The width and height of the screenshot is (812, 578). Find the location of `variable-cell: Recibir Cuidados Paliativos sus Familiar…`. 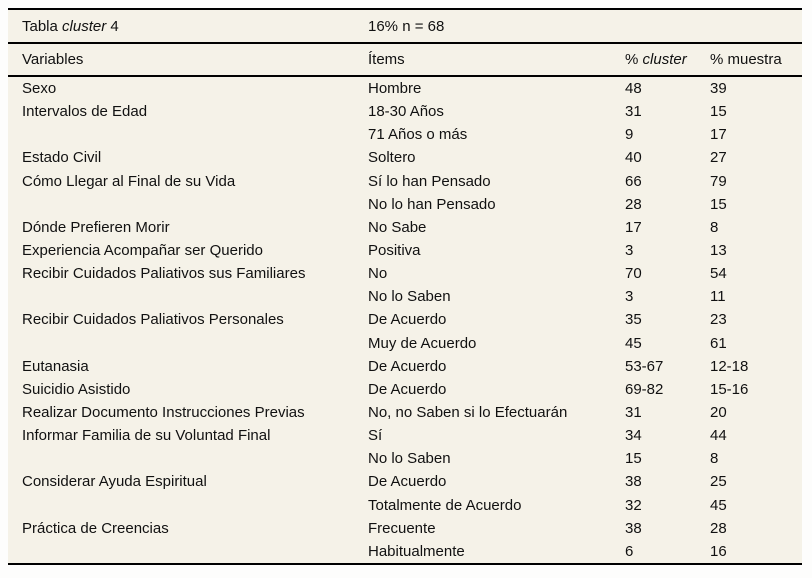

variable-cell: Recibir Cuidados Paliativos sus Familiar… is located at coordinates (164, 274).